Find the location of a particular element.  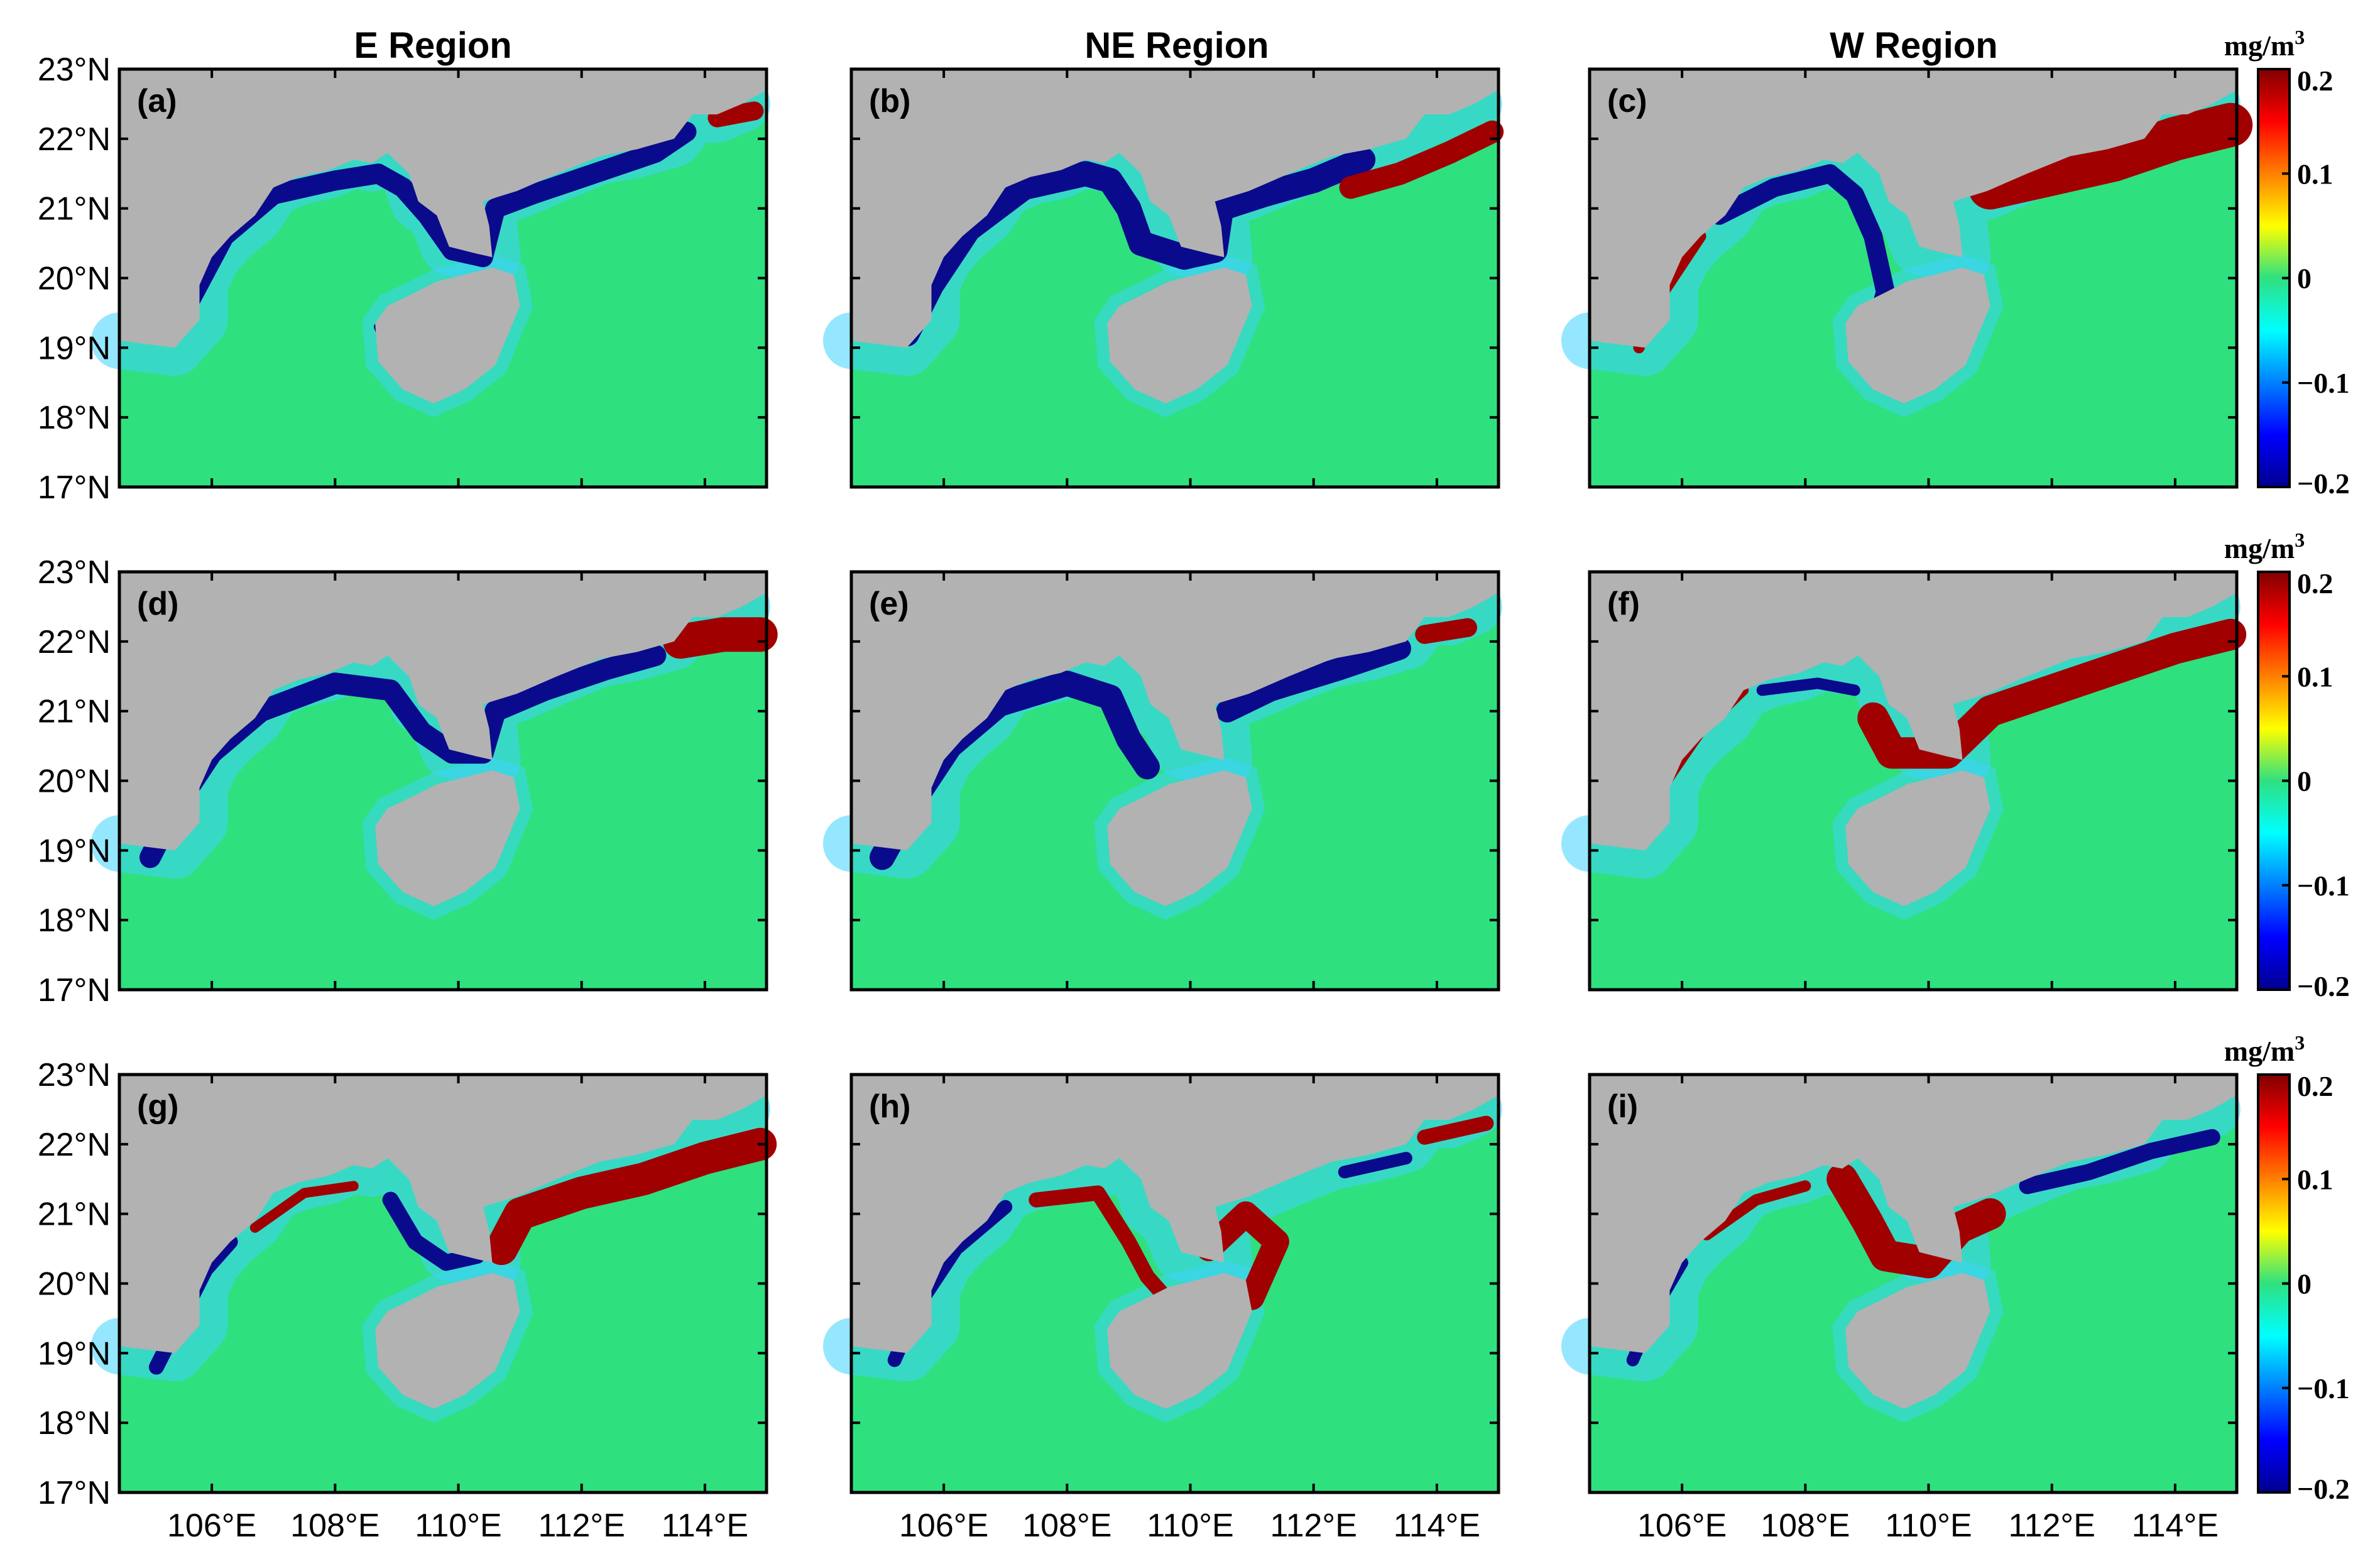

panel-label: (a) is located at coordinates (157, 101).